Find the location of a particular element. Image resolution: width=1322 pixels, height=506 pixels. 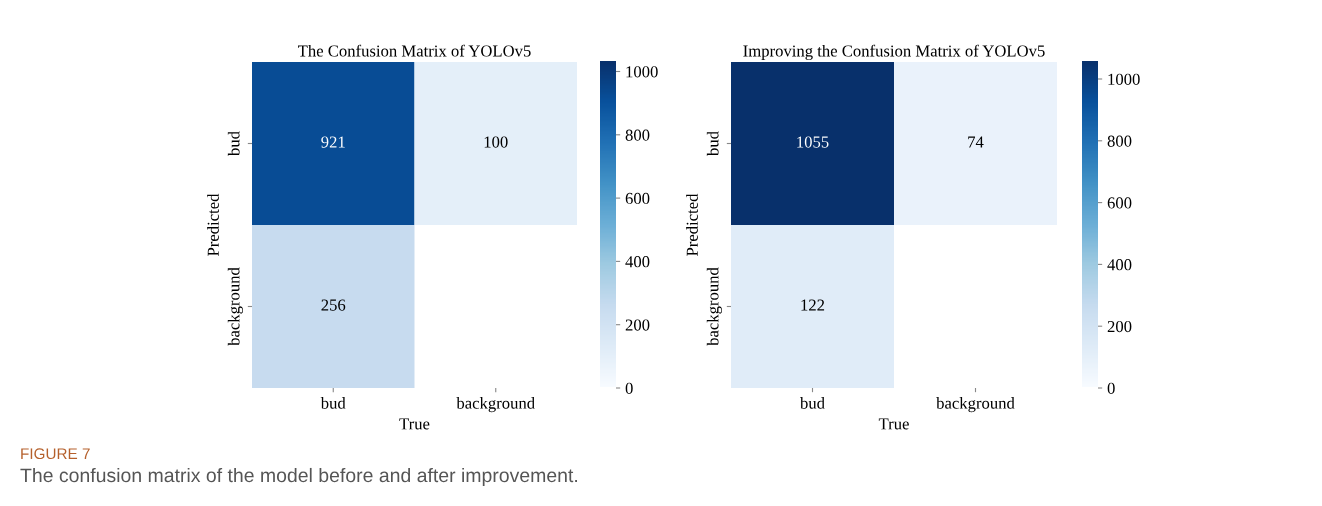

chart-title: The Confusion Matrix of YOLOv5 is located at coordinates (414, 50).